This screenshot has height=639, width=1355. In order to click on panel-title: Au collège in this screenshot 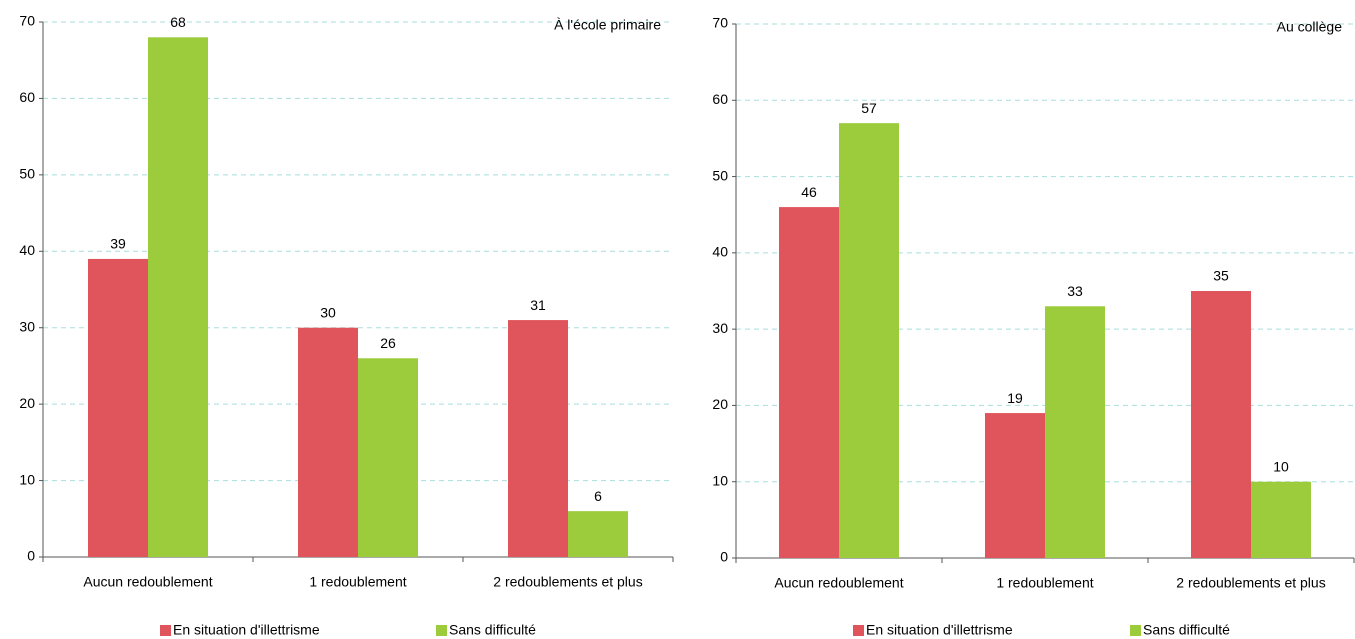, I will do `click(1310, 27)`.